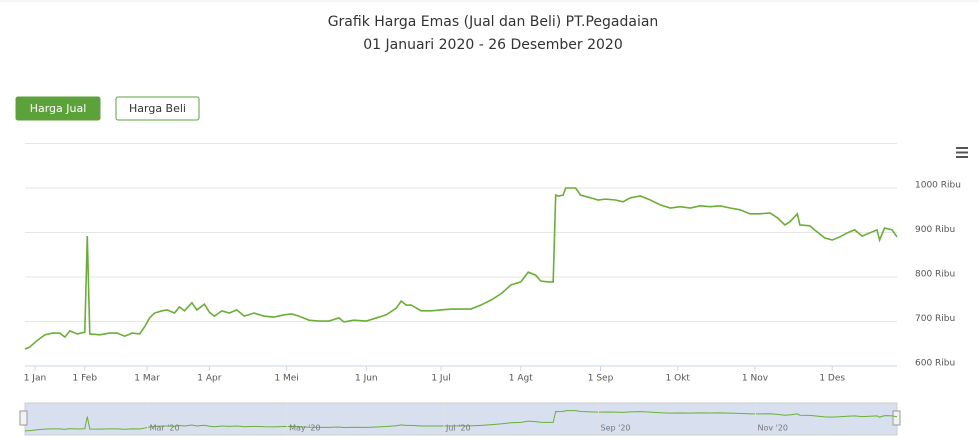 The height and width of the screenshot is (441, 979). I want to click on navigator-tick-label: Sep '20, so click(616, 428).